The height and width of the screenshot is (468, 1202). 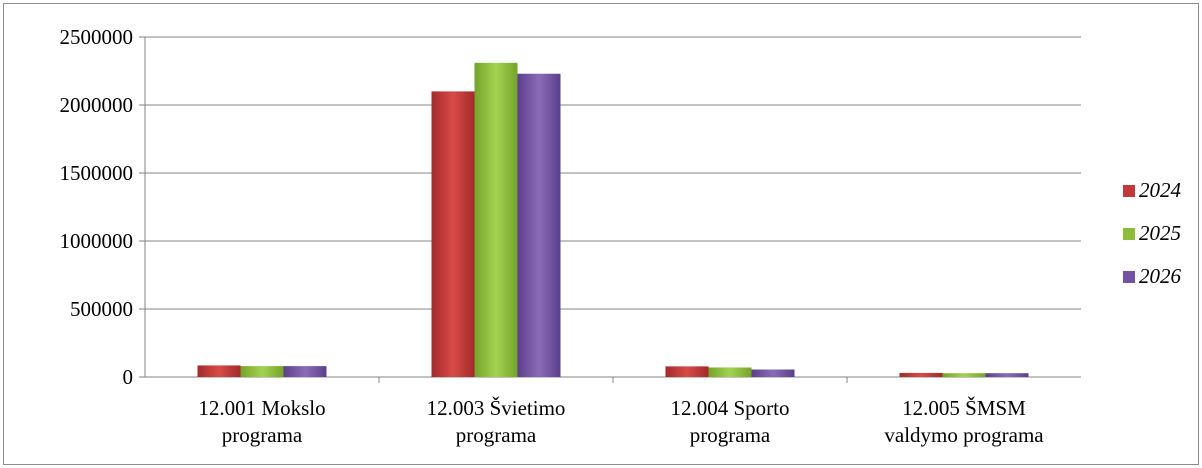 What do you see at coordinates (1160, 233) in the screenshot?
I see `legend-label-2025: 2025` at bounding box center [1160, 233].